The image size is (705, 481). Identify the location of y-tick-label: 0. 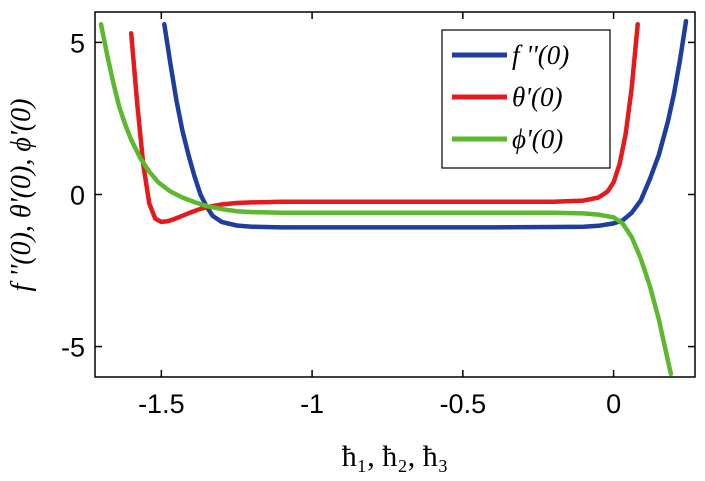
(77, 196).